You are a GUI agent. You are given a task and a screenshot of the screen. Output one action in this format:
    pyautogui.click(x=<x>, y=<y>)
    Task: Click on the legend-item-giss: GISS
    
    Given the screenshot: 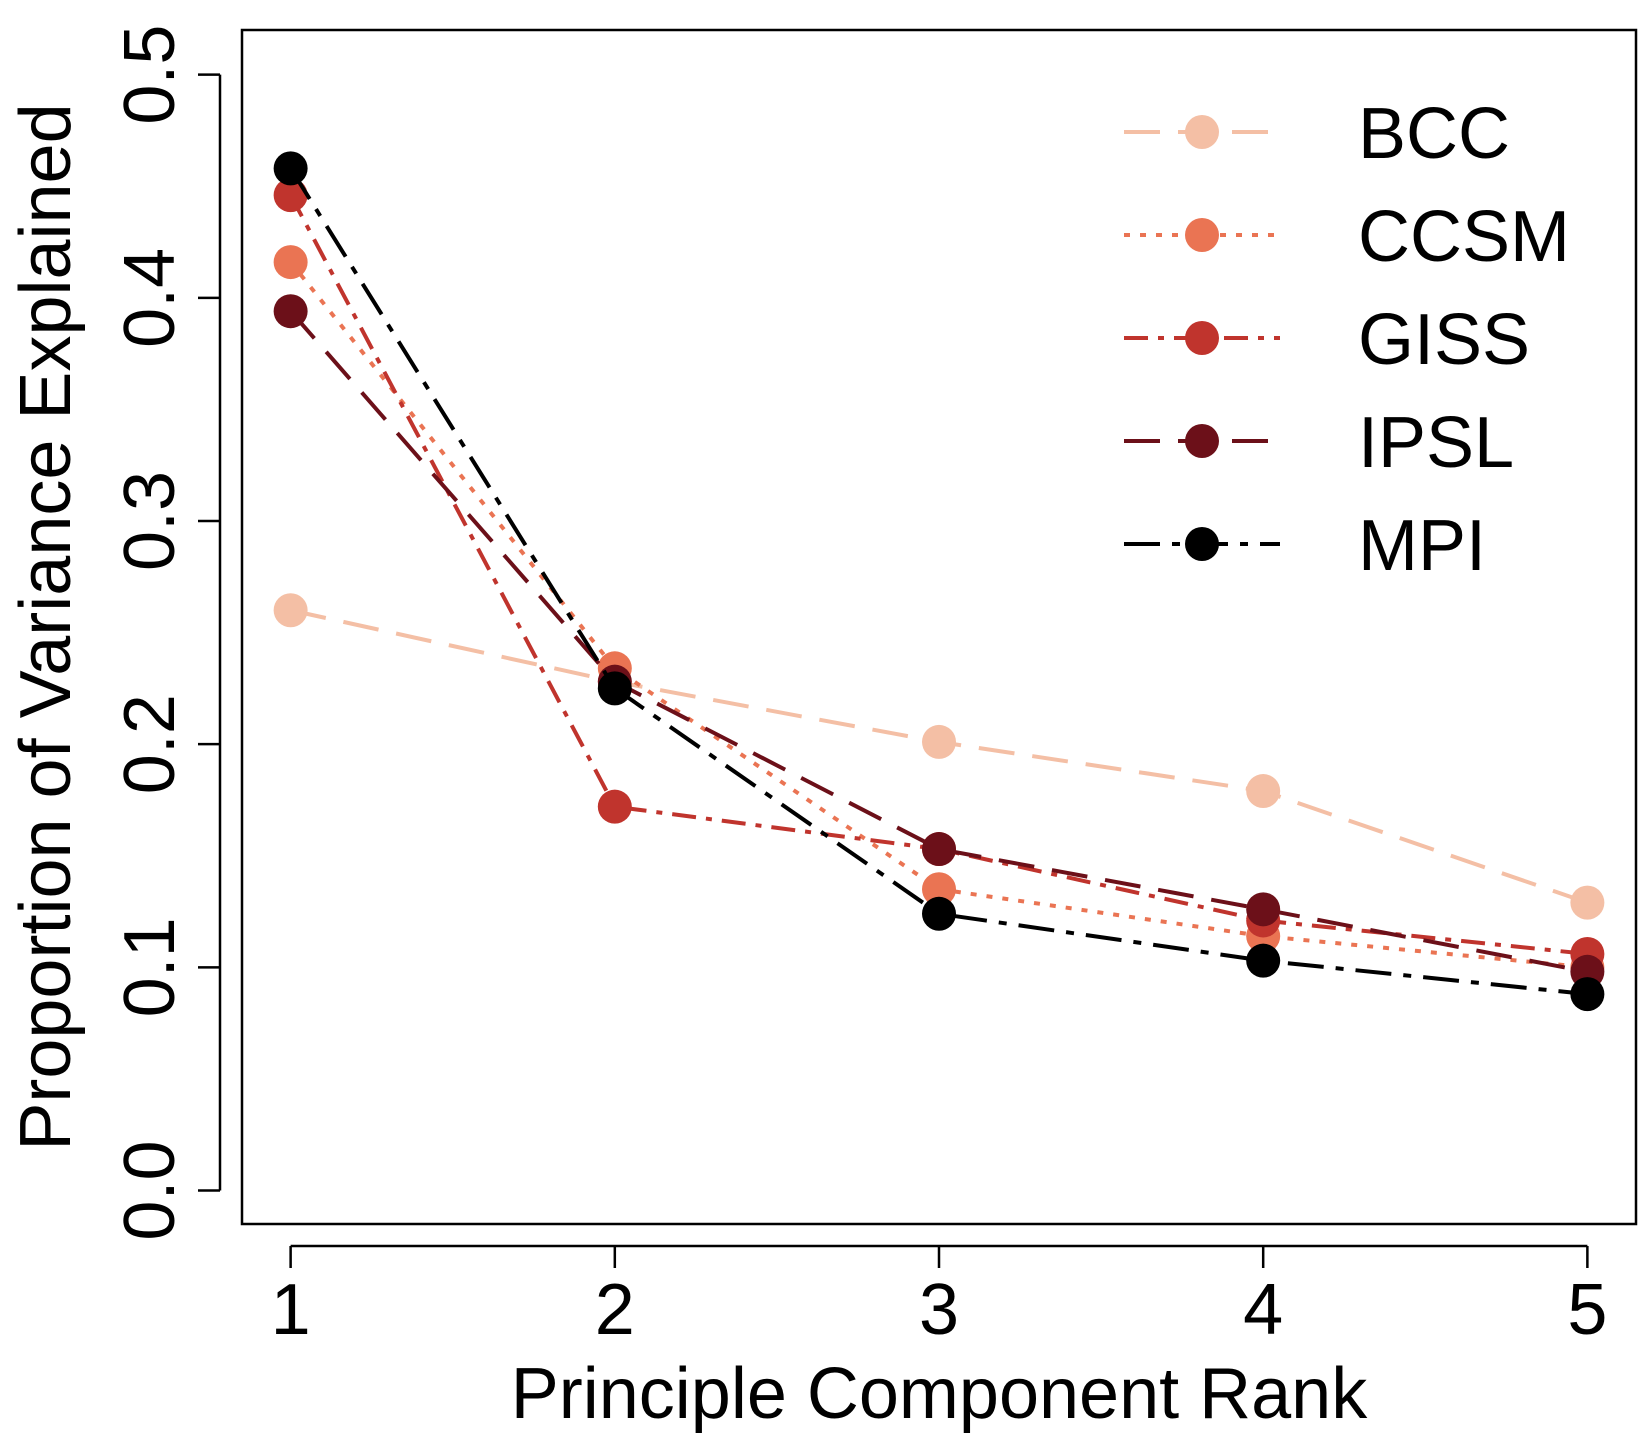 What is the action you would take?
    pyautogui.click(x=1327, y=340)
    